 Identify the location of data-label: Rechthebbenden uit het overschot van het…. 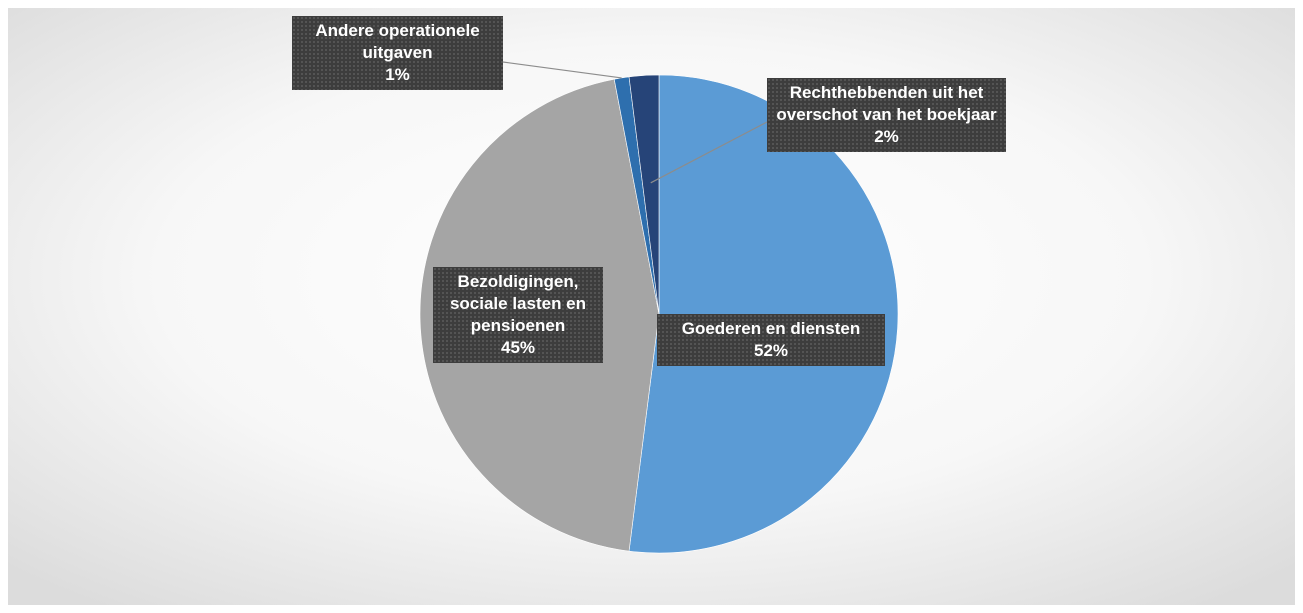
(886, 115).